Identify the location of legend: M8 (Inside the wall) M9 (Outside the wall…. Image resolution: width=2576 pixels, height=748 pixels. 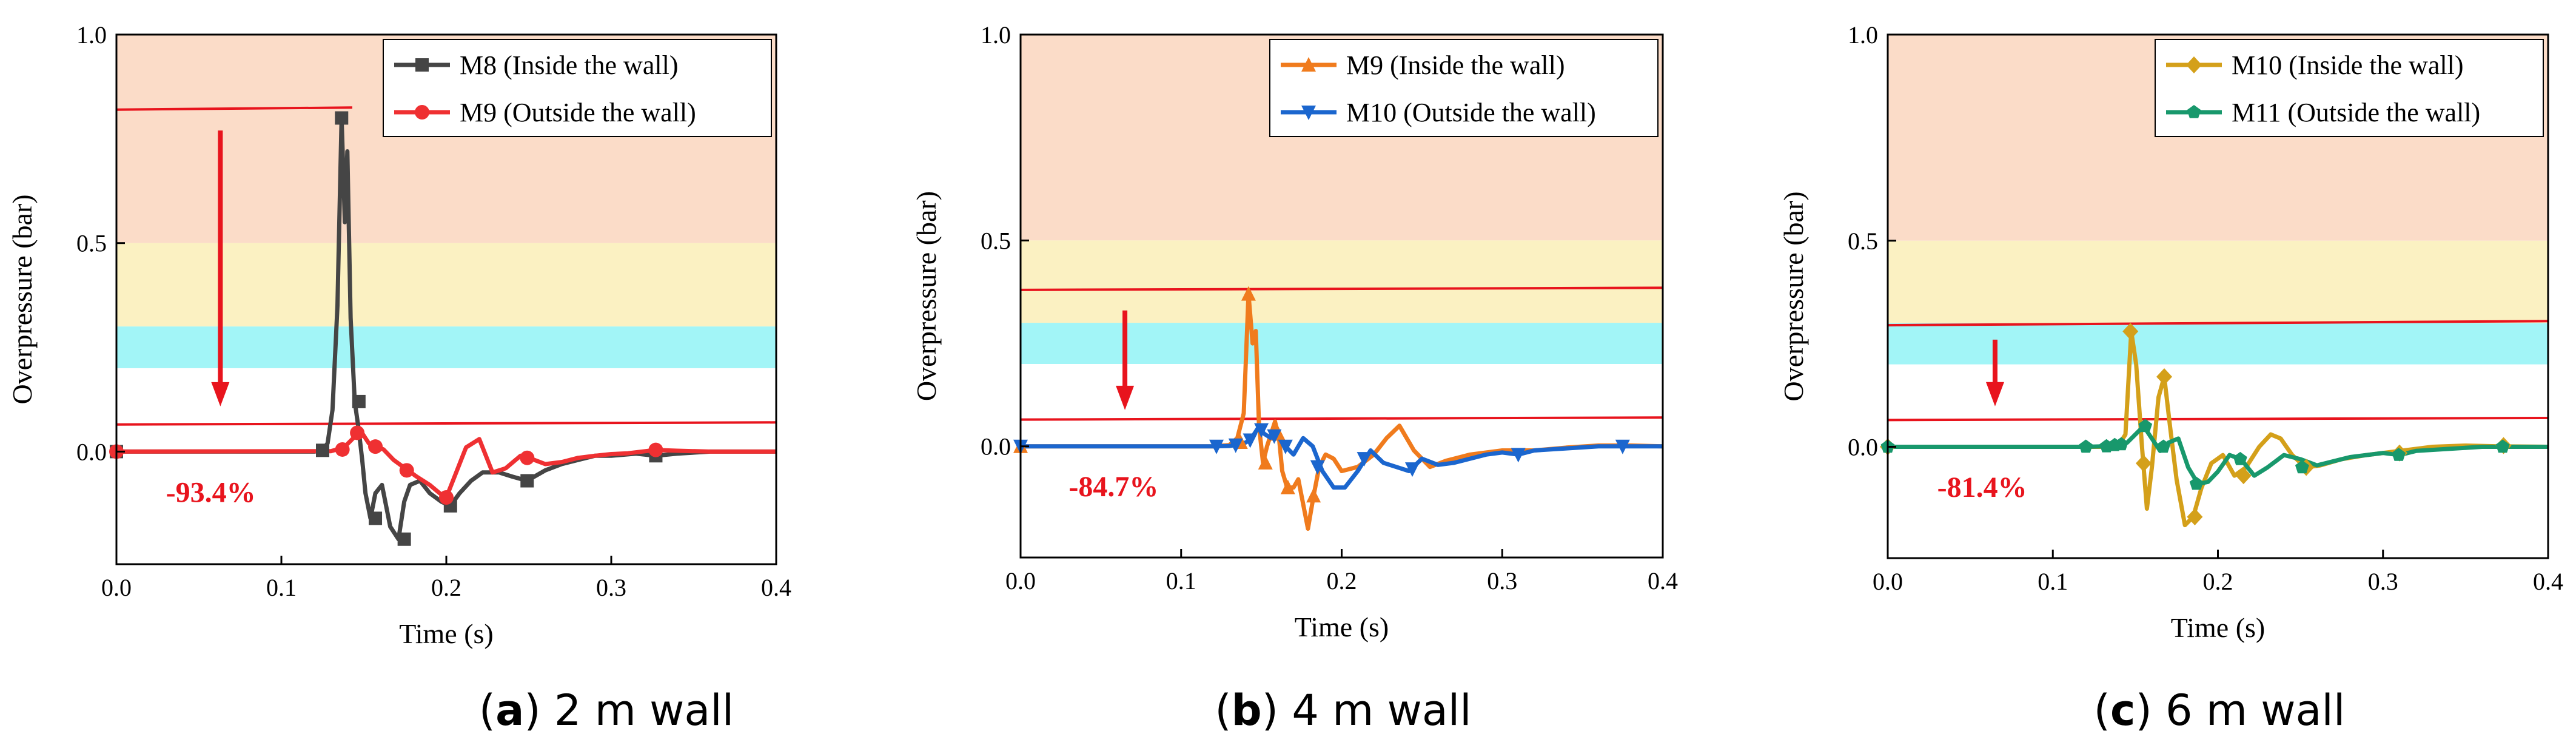
(577, 88).